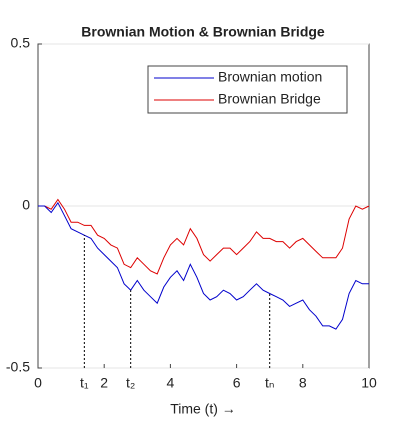 This screenshot has width=417, height=424. Describe the element at coordinates (38, 383) in the screenshot. I see `x-tick-label: 0` at that location.